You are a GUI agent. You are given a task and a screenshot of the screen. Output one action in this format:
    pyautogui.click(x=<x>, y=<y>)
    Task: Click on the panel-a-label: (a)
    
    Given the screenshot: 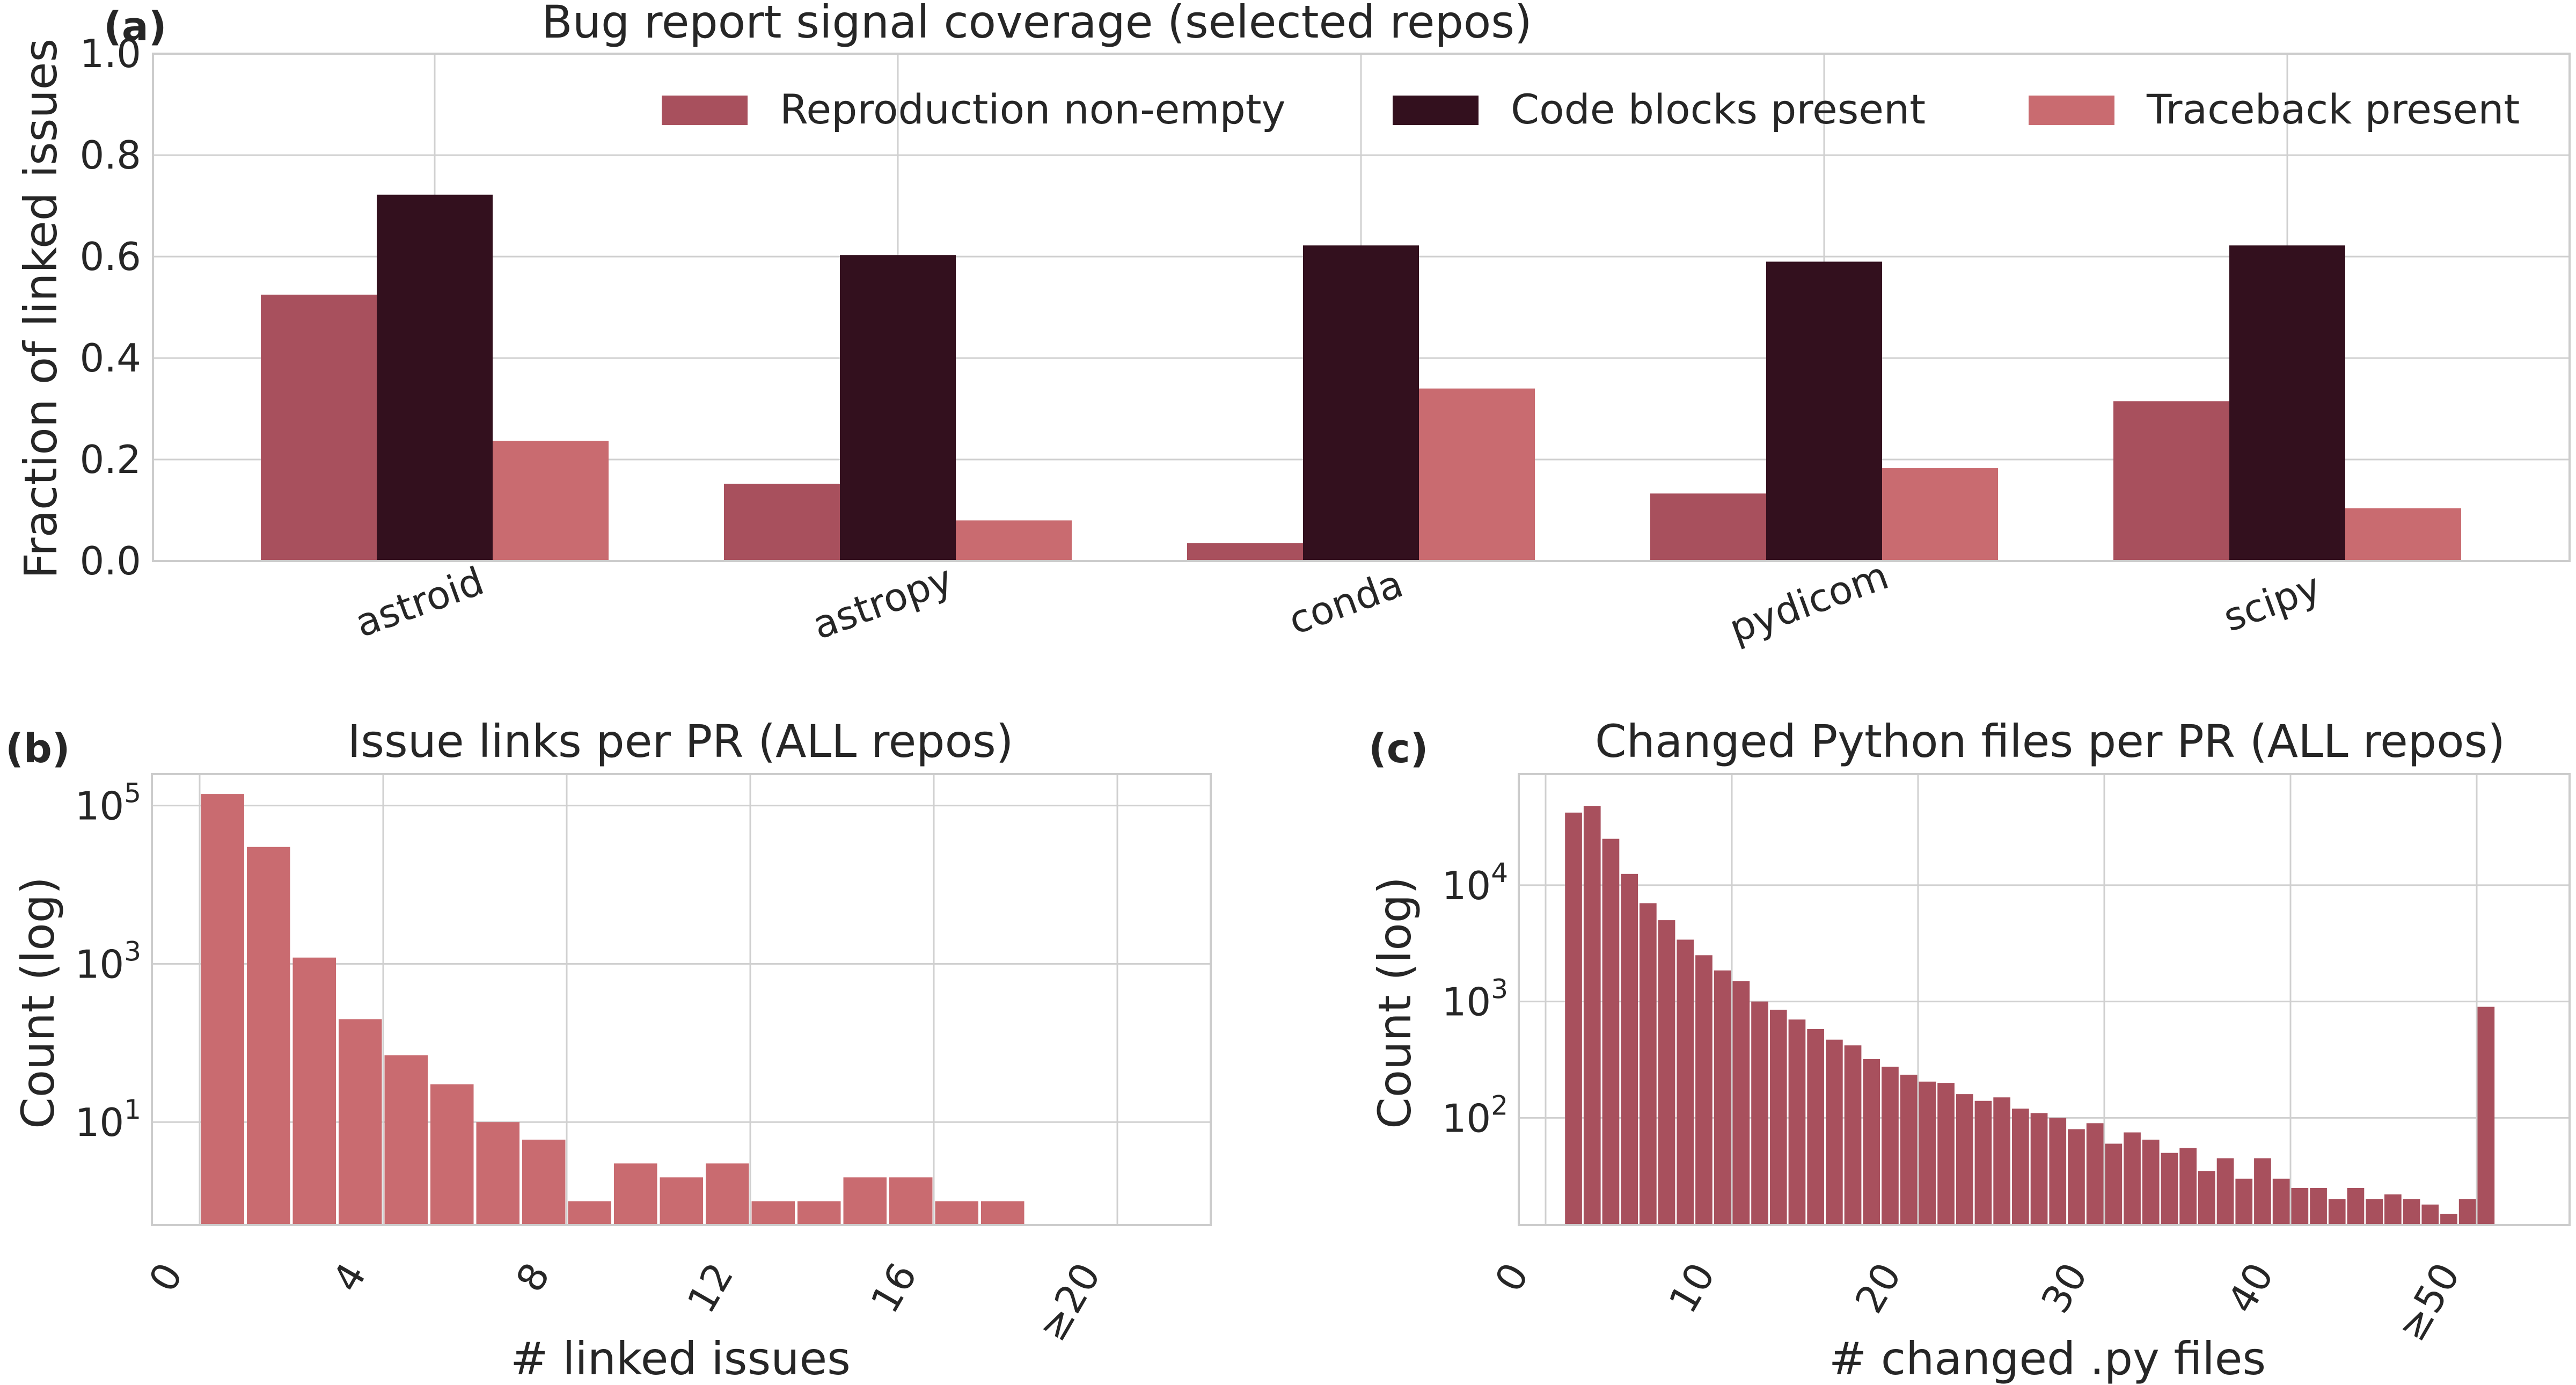 What is the action you would take?
    pyautogui.click(x=135, y=27)
    